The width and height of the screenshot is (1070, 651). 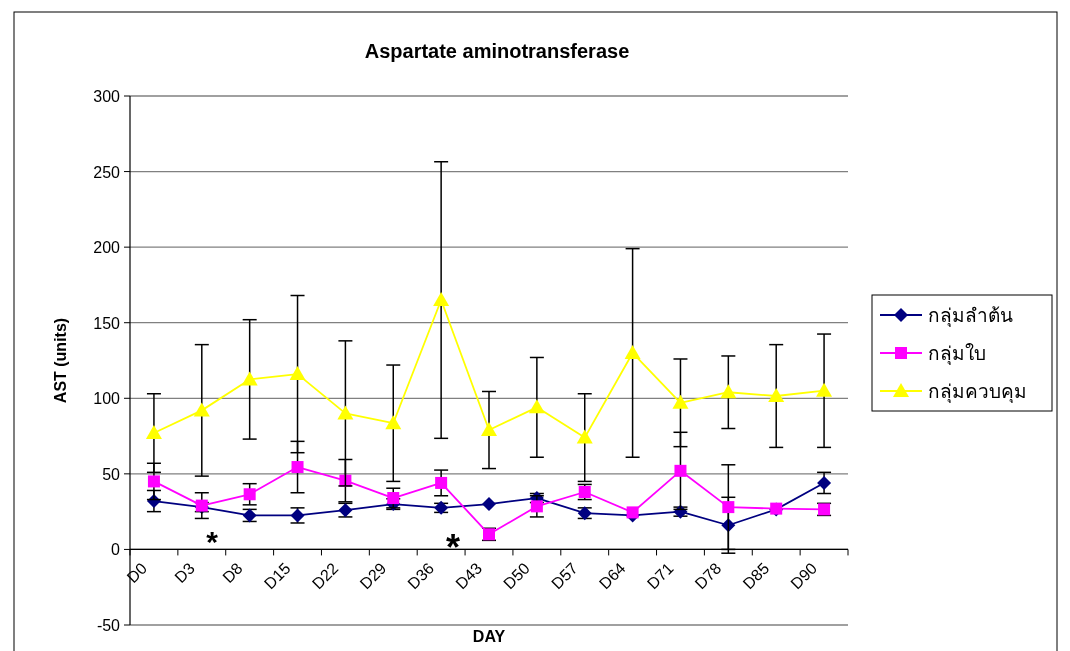 I want to click on x-tick-label: D3, so click(x=184, y=573).